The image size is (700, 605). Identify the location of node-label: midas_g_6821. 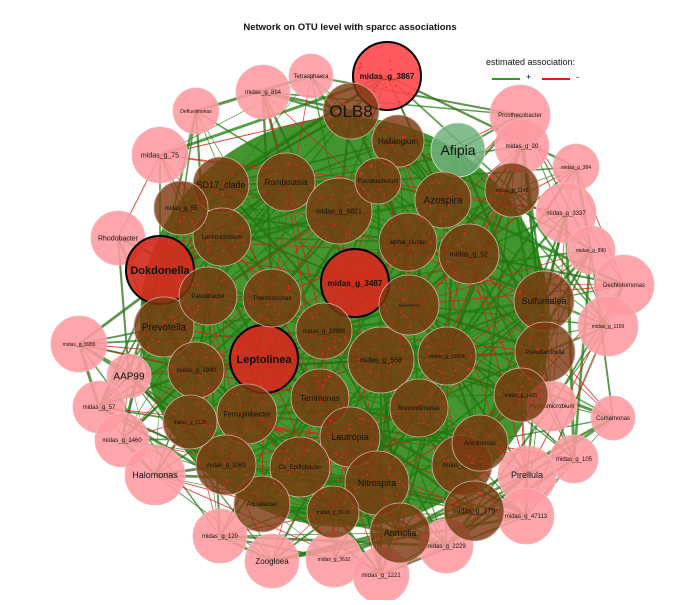
(339, 211).